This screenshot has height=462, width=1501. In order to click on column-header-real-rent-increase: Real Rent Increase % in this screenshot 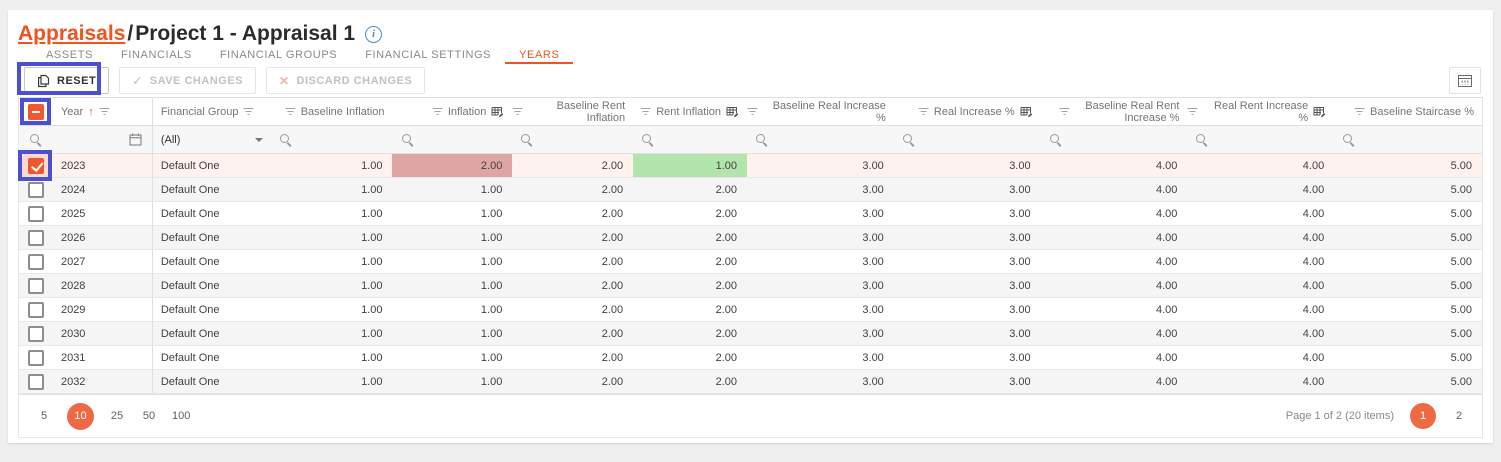, I will do `click(1260, 111)`.